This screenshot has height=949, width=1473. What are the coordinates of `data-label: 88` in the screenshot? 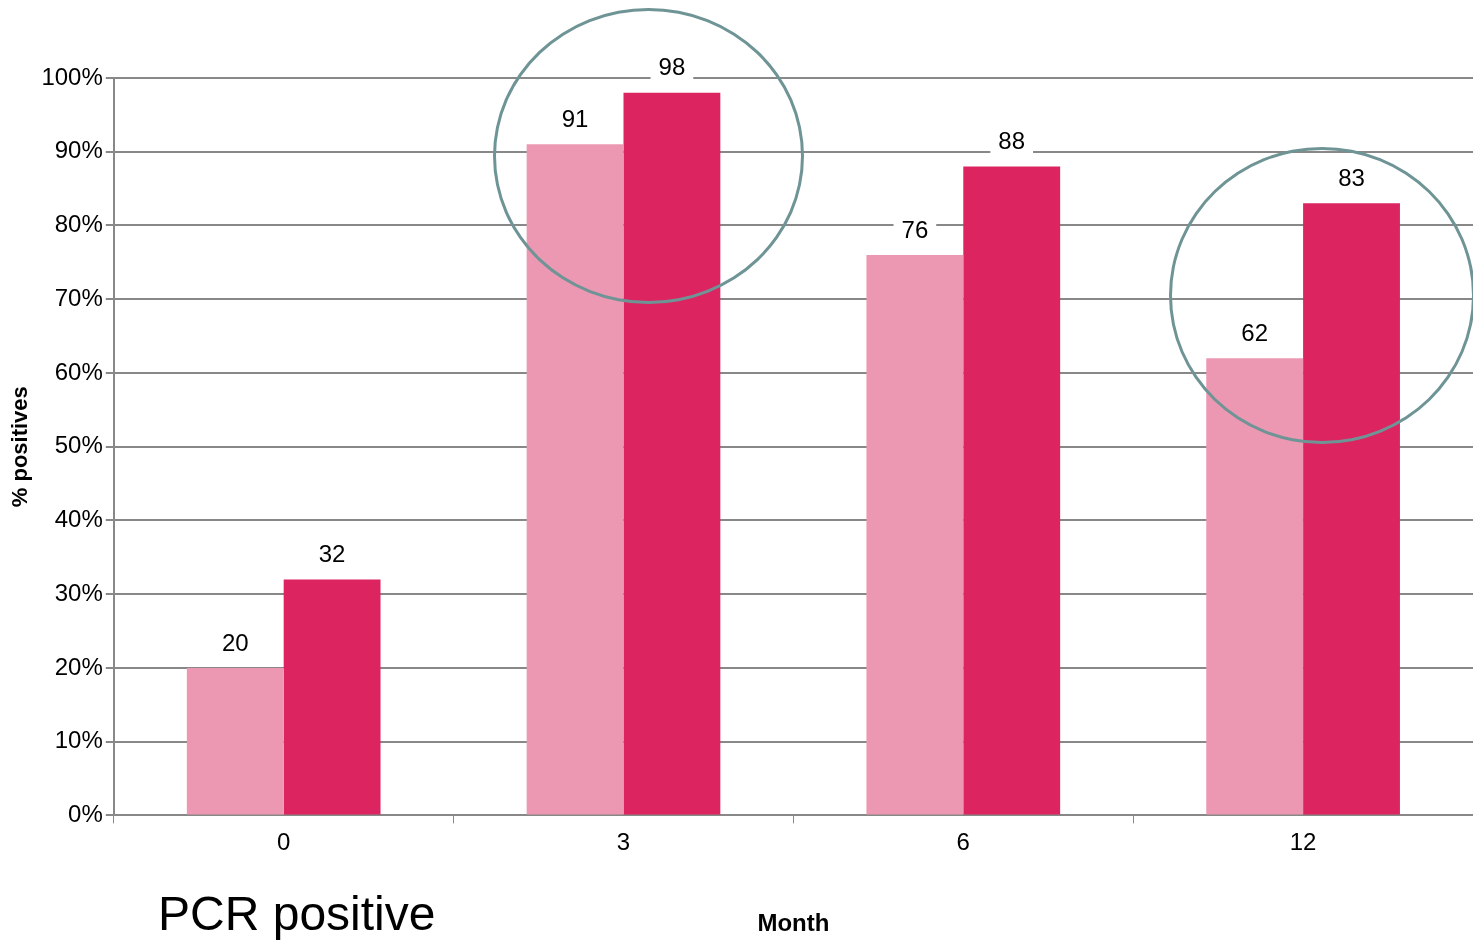 It's located at (1012, 141).